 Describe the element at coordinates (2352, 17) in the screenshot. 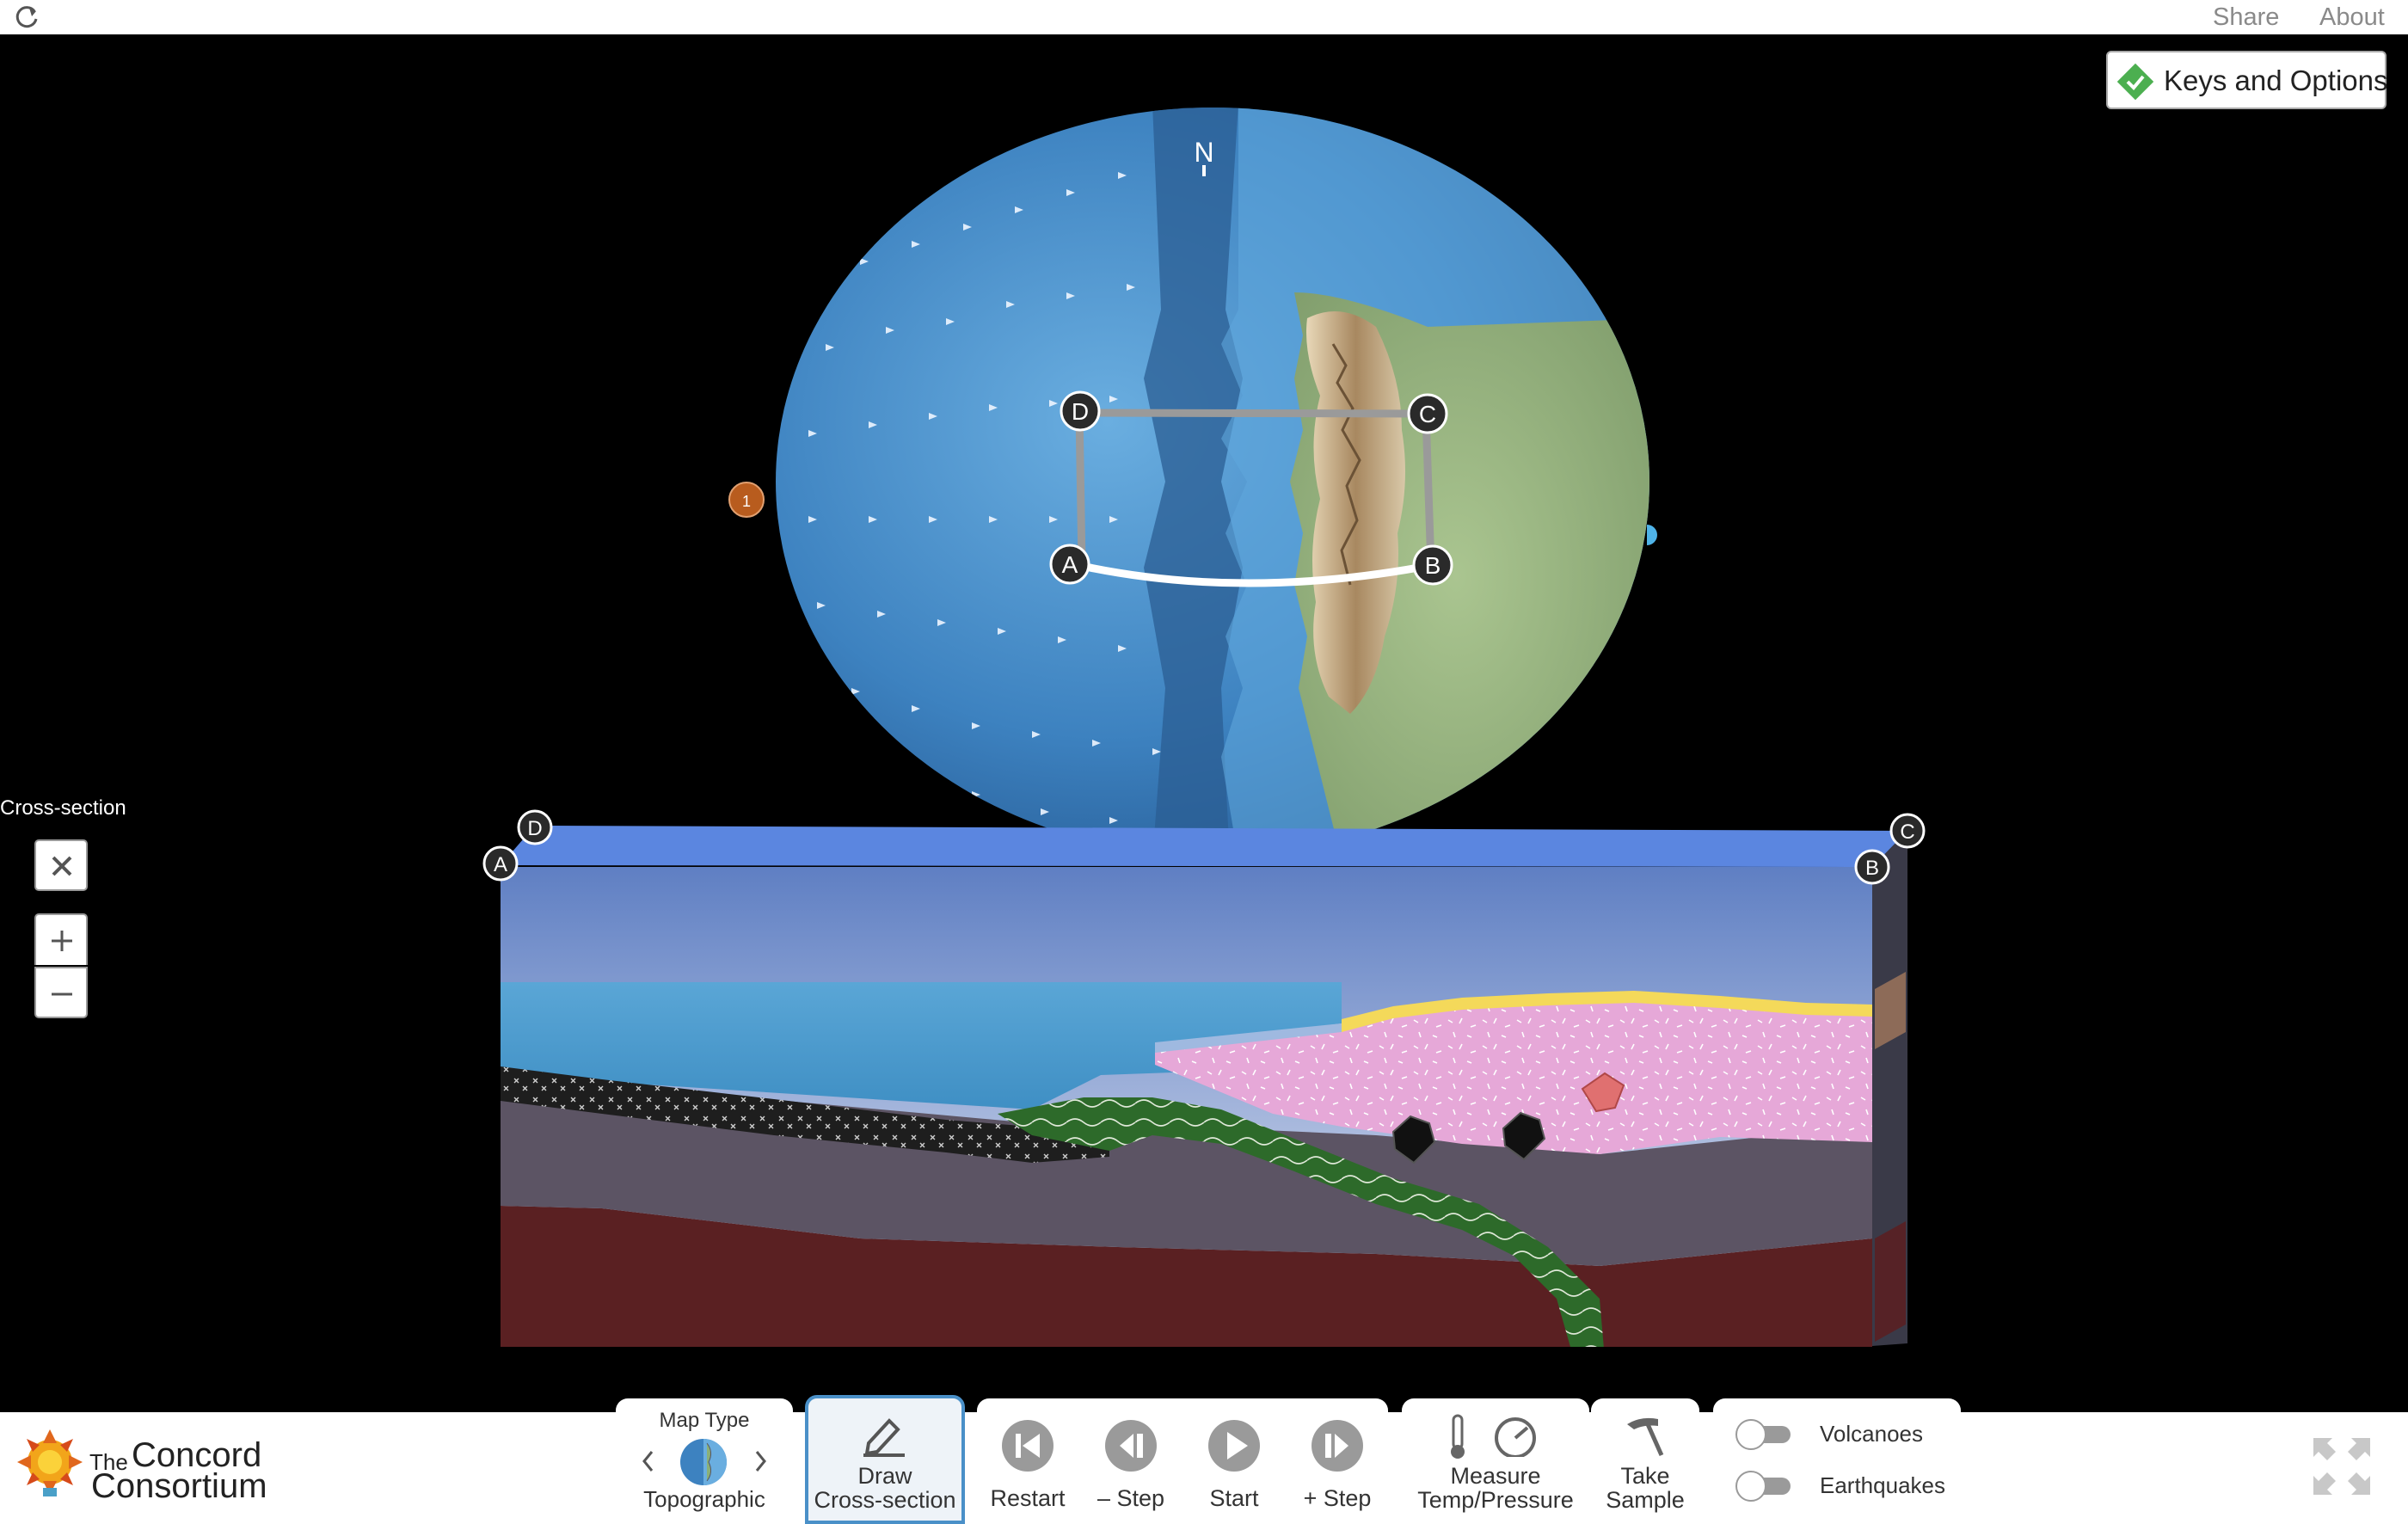

I see `about-link: About` at that location.